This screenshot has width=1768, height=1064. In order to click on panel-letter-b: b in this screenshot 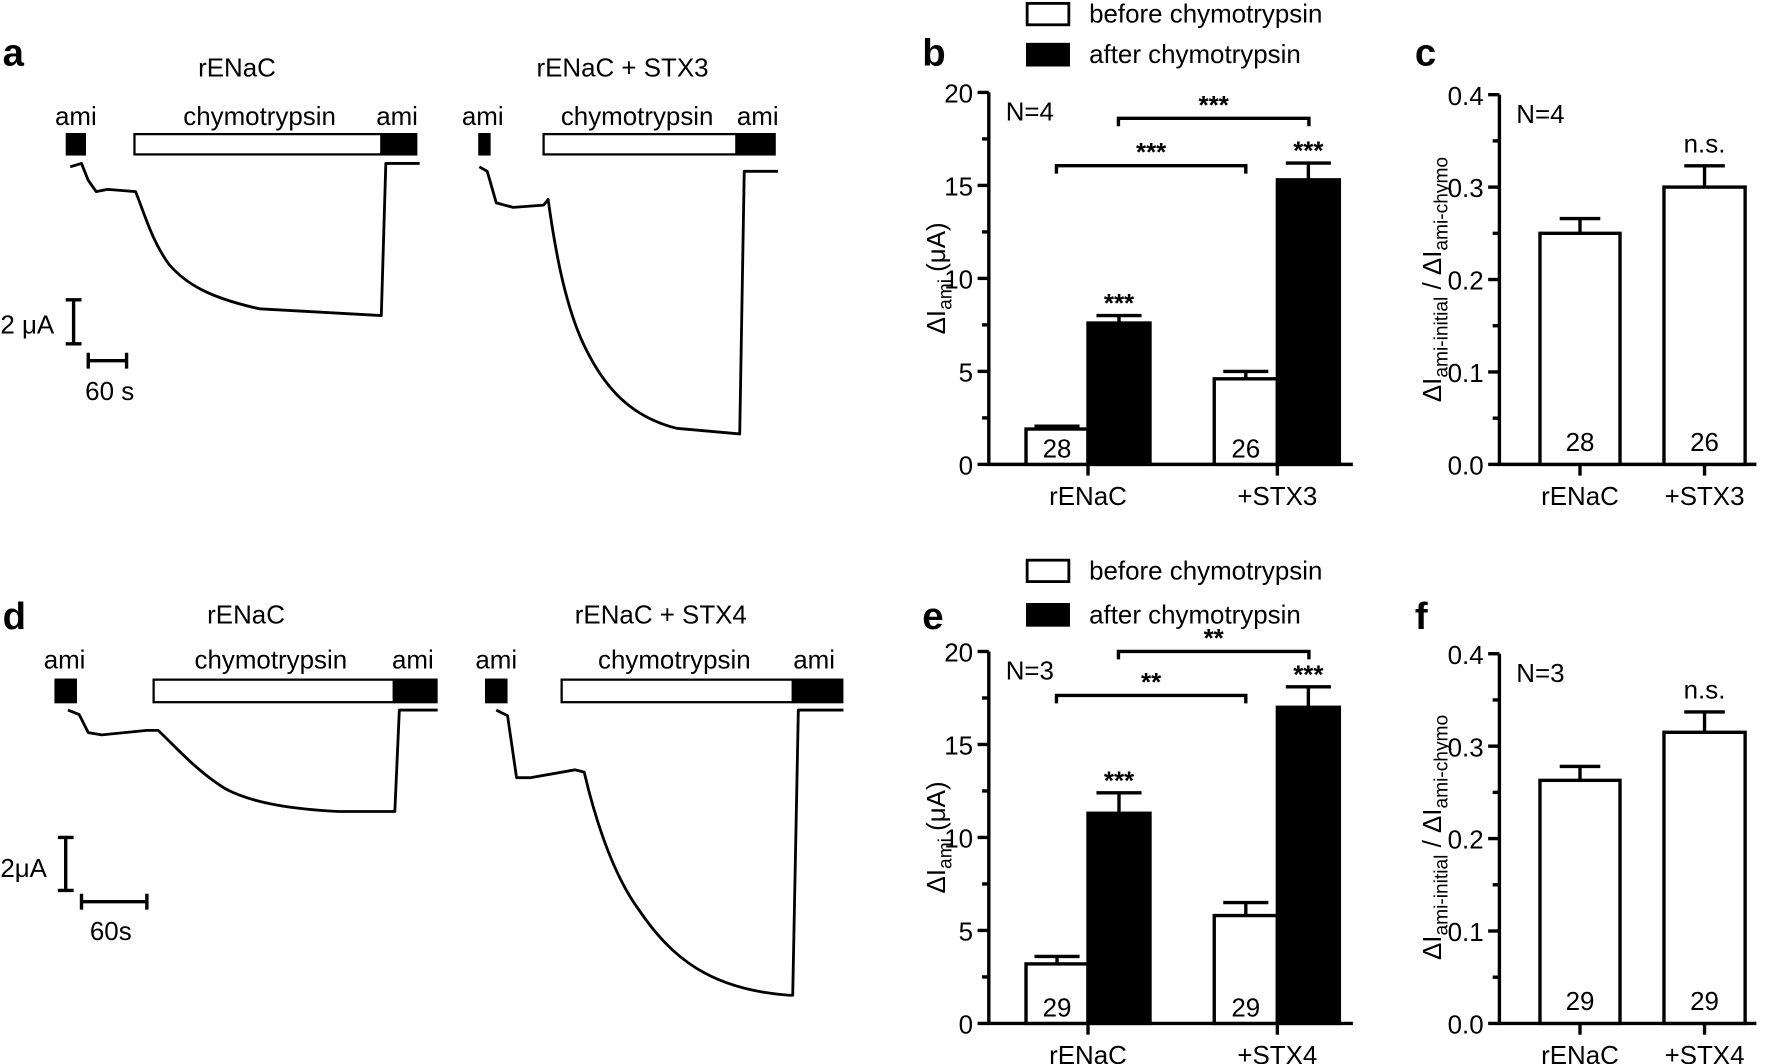, I will do `click(933, 52)`.